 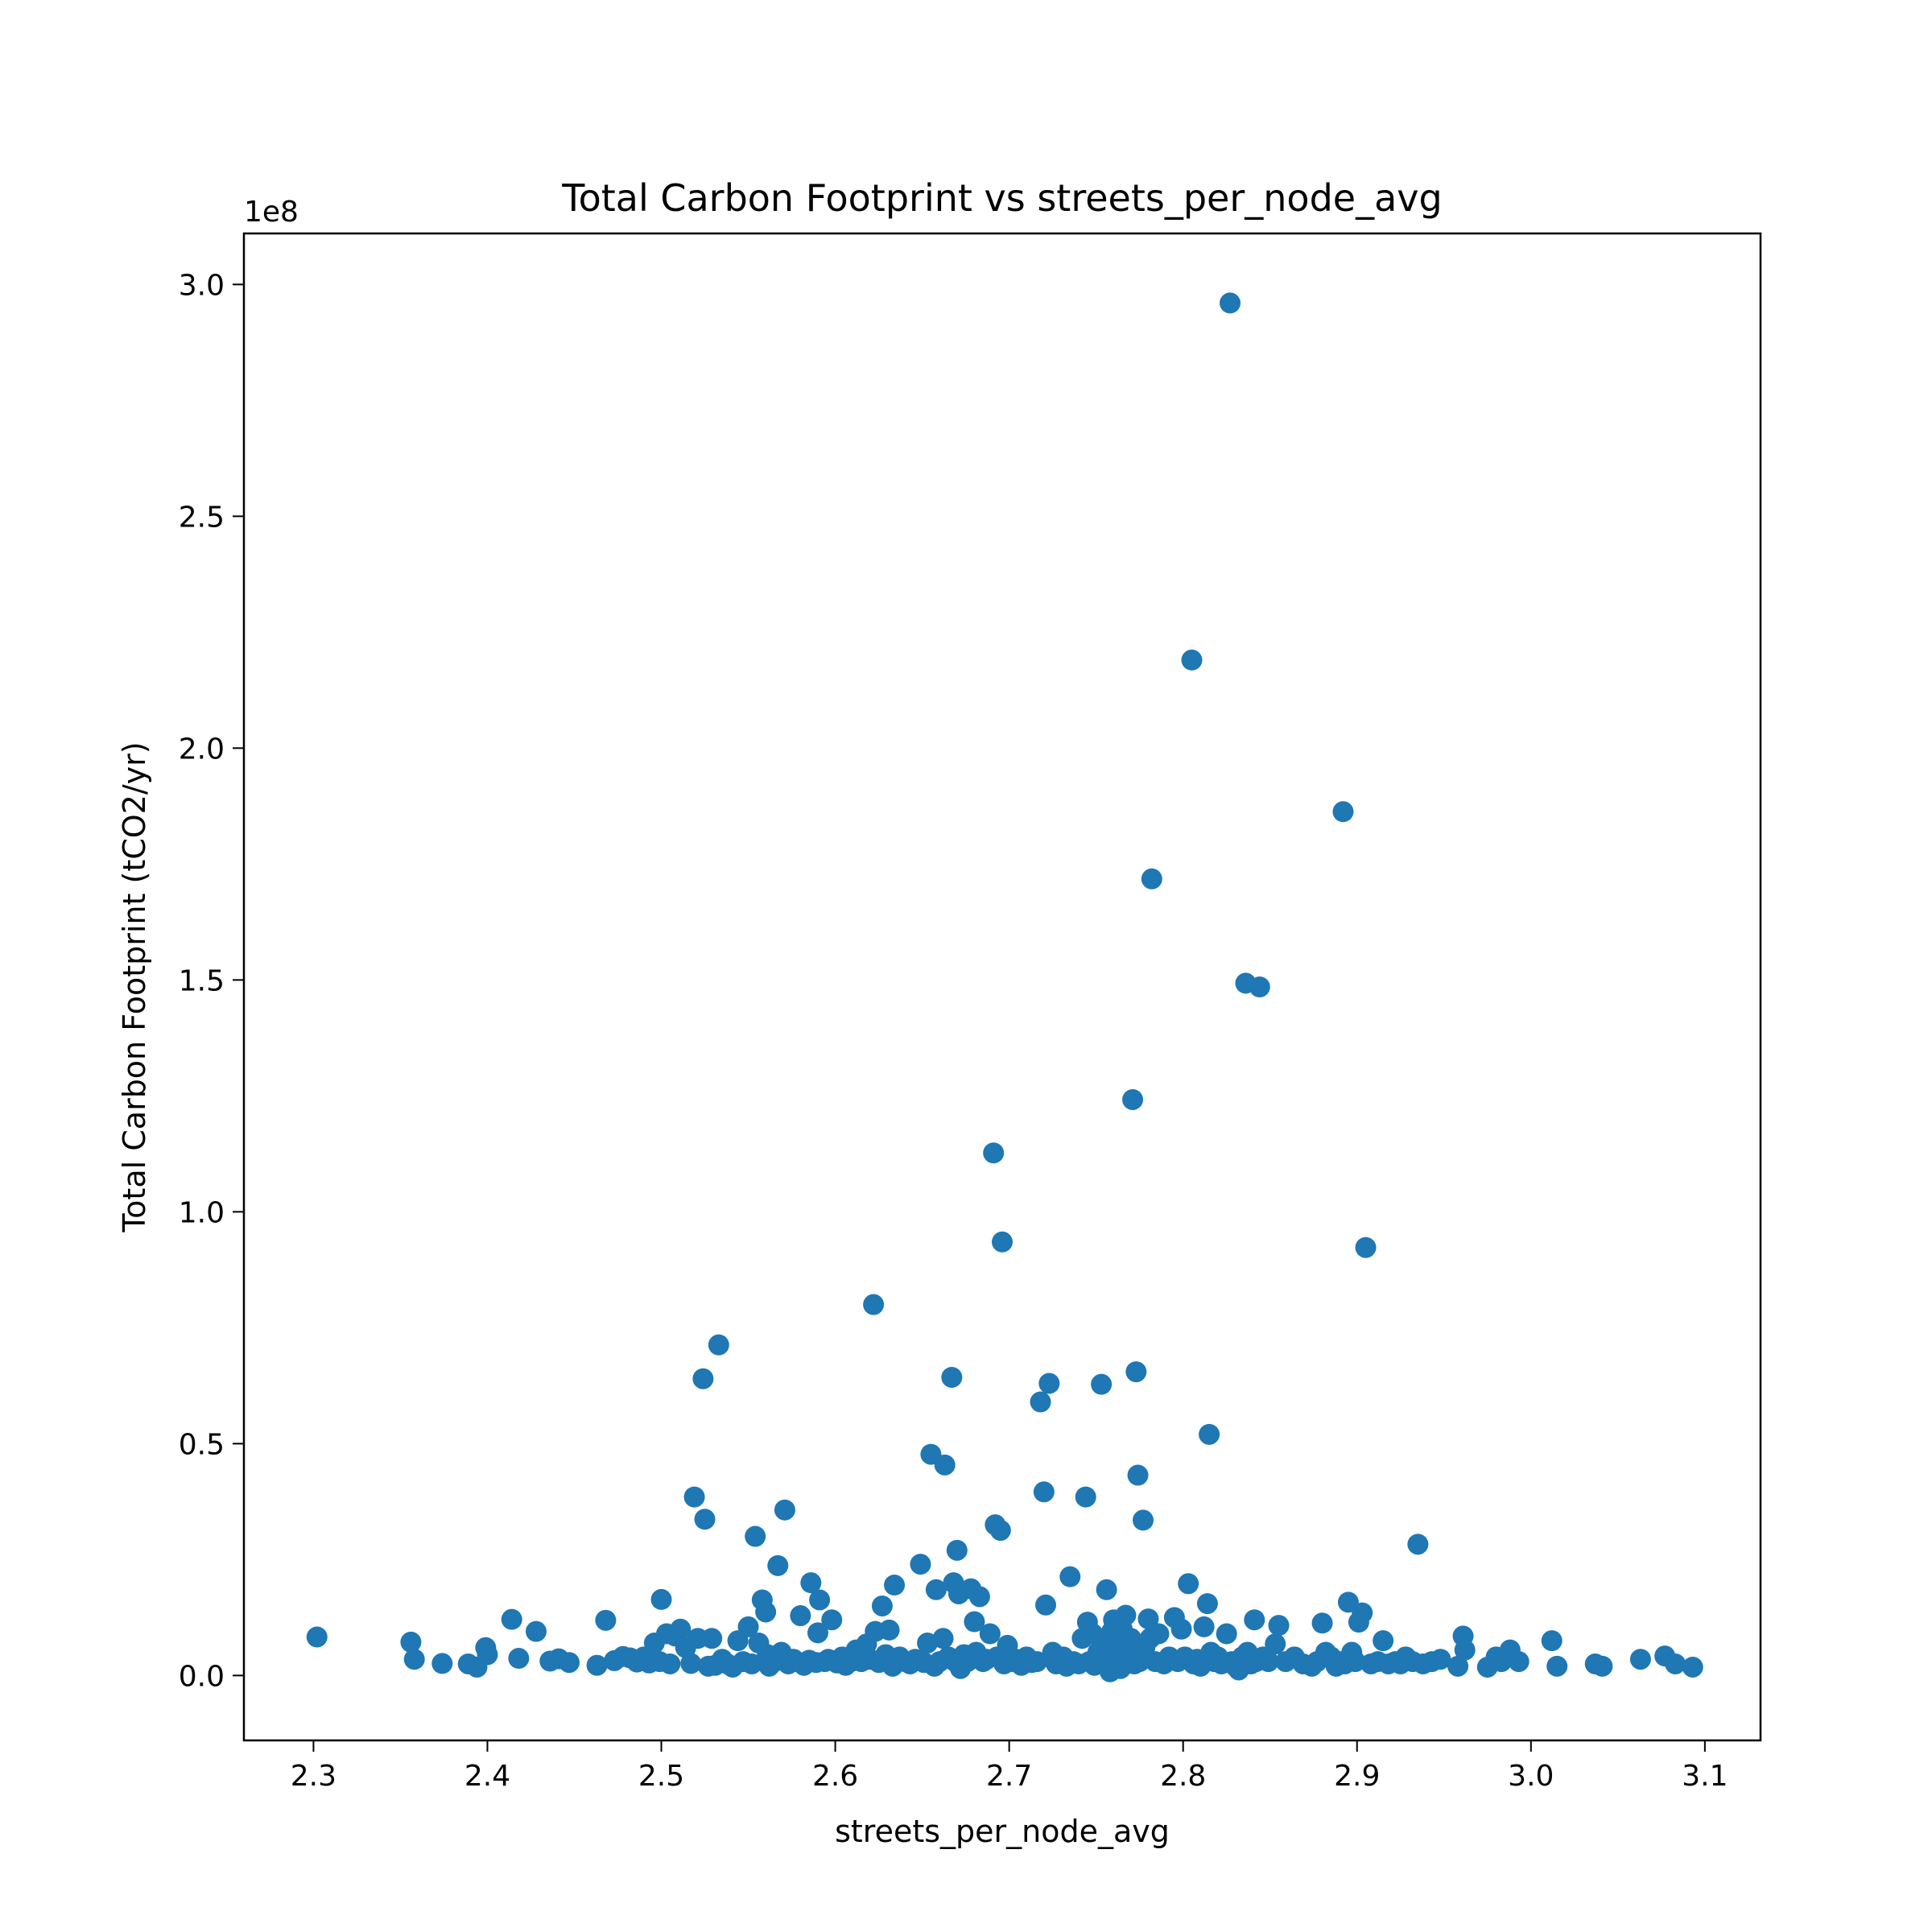 I want to click on x-tick-label: 2.4, so click(x=487, y=1776).